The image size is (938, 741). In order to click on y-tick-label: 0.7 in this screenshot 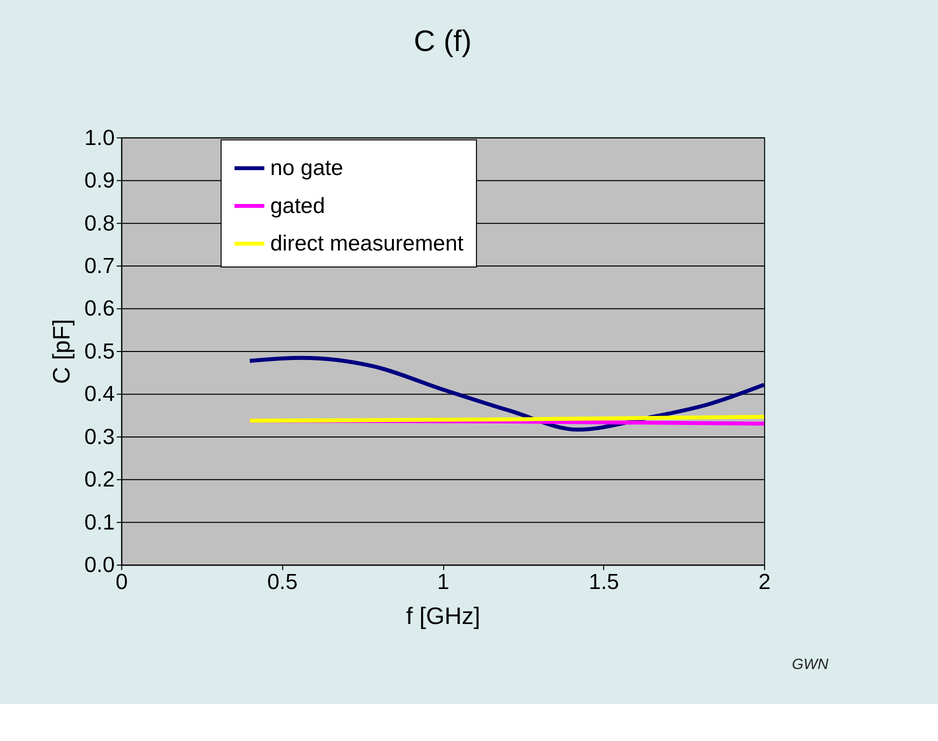, I will do `click(99, 265)`.